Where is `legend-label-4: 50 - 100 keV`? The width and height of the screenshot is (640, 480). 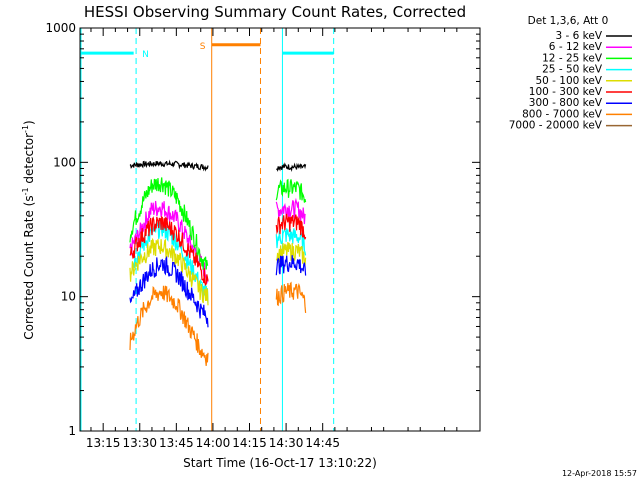 legend-label-4: 50 - 100 keV is located at coordinates (568, 81).